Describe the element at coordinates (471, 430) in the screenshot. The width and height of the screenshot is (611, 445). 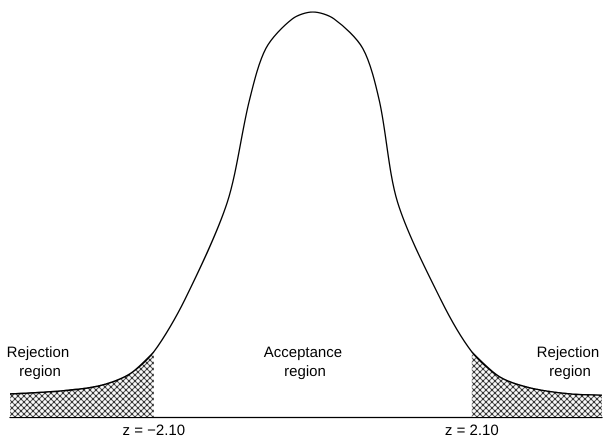
I see `x-tick-label: z = 2.10` at that location.